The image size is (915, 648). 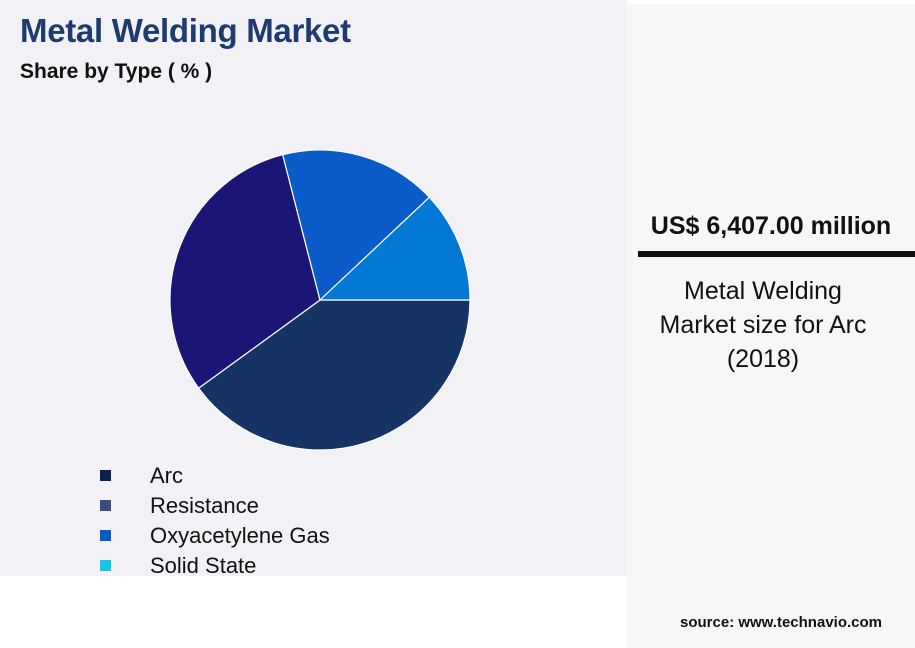 What do you see at coordinates (394, 248) in the screenshot?
I see `pie-slice-solid-state` at bounding box center [394, 248].